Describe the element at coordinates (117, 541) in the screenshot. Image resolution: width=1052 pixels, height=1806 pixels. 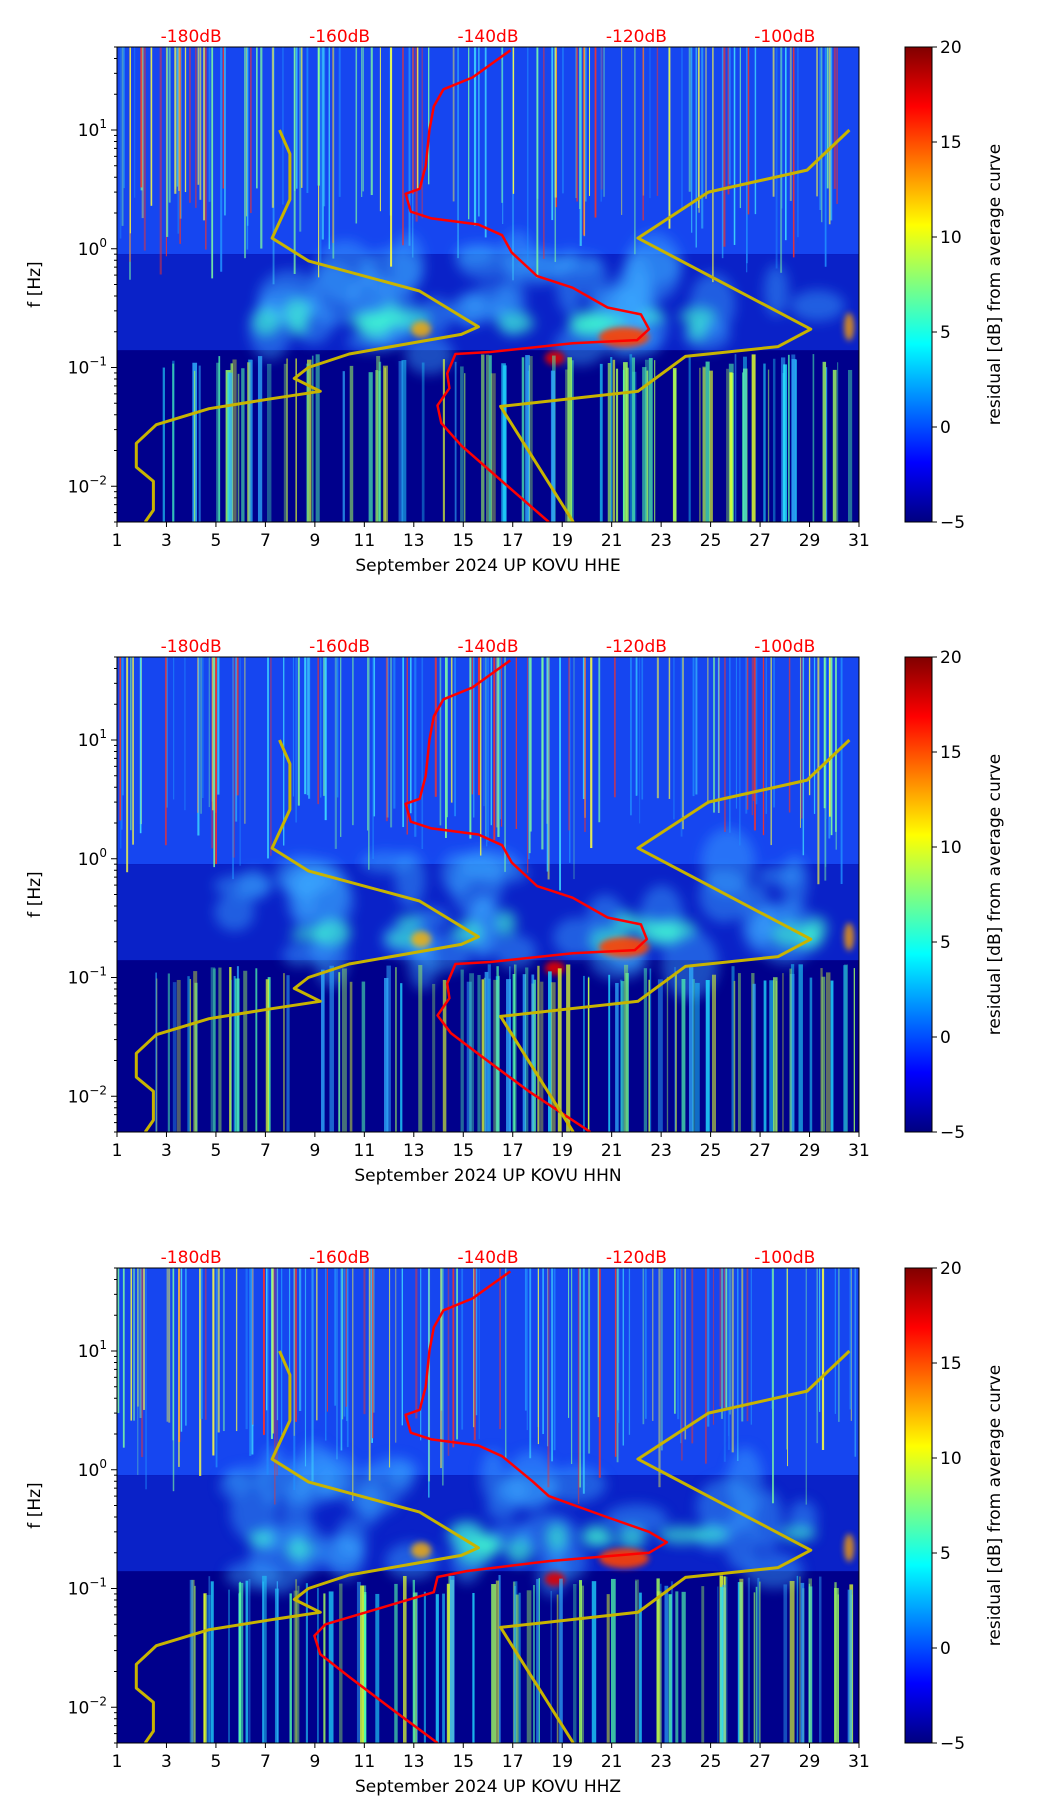
I see `x-tick-label: 1` at that location.